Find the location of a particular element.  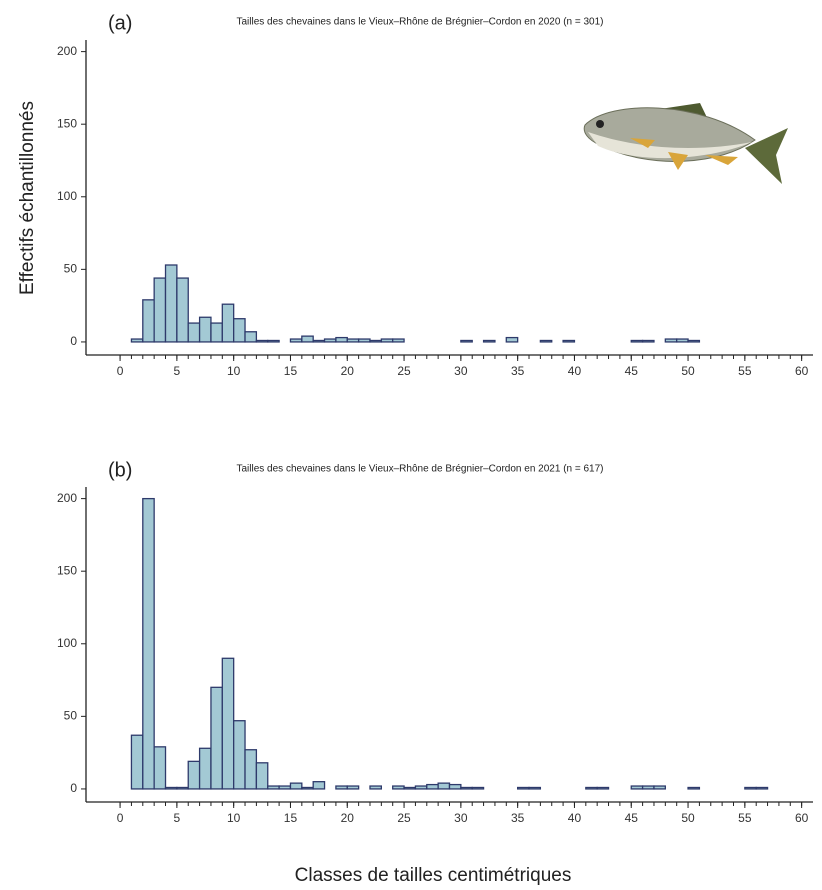

panel-label: (a) is located at coordinates (120, 23).